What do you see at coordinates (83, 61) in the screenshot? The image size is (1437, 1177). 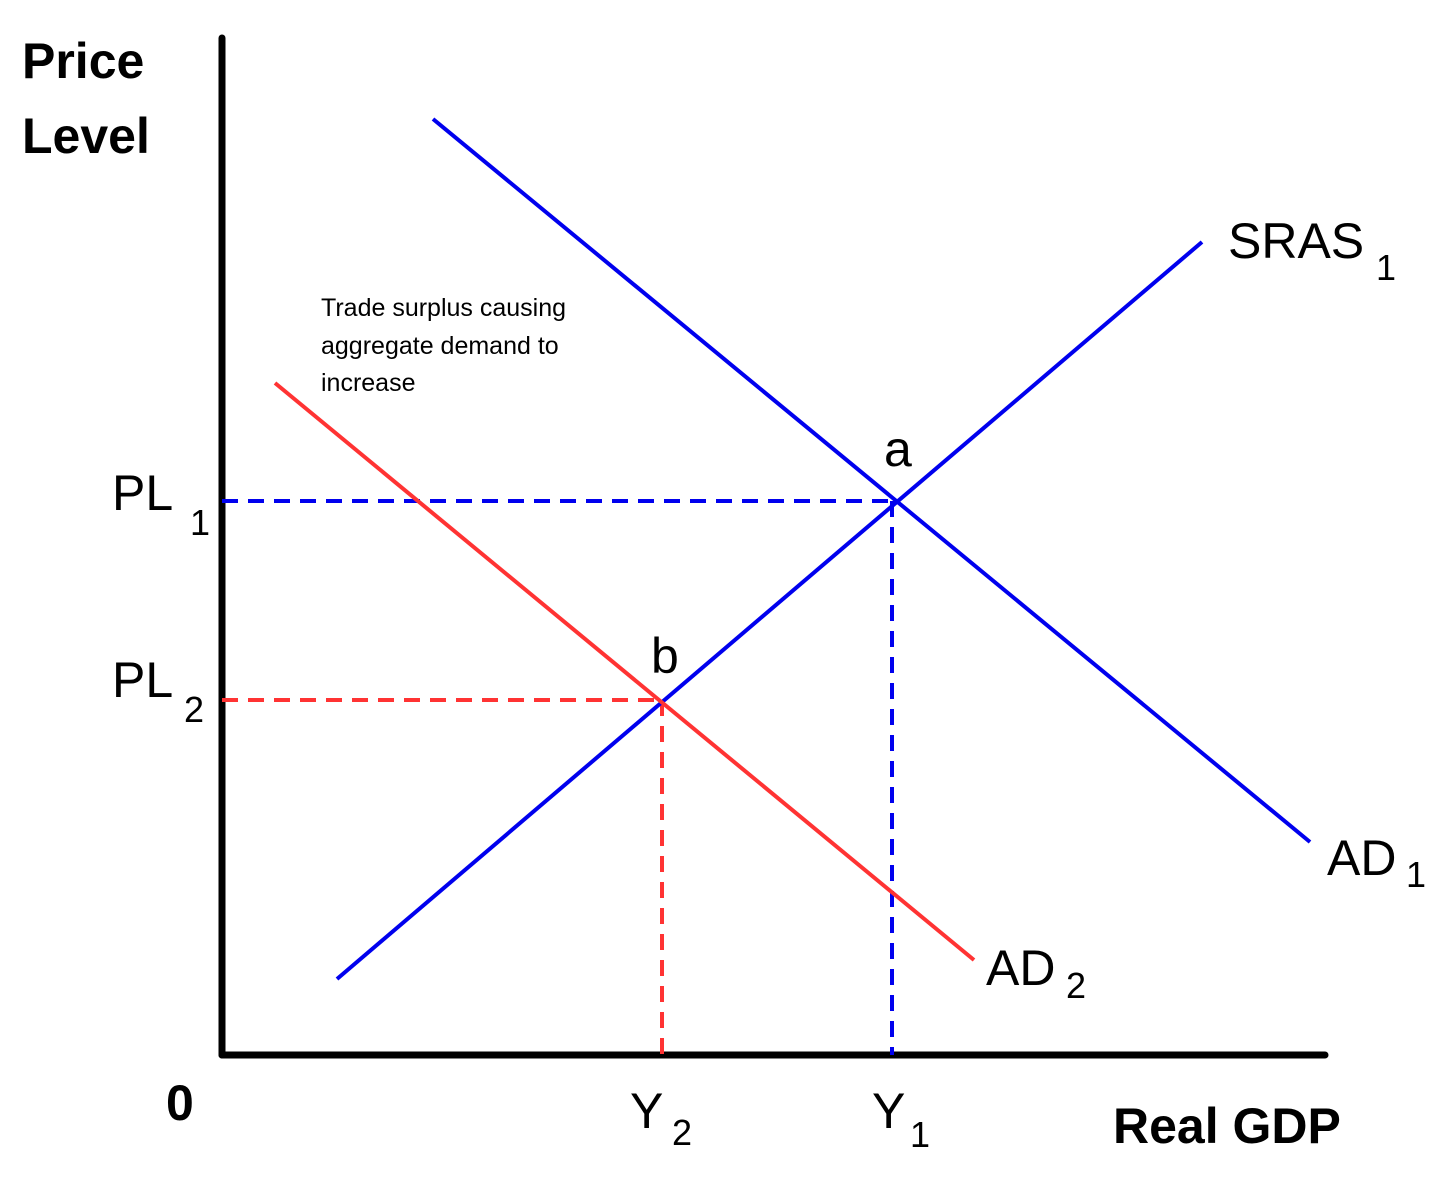 I see `y-axis-label: Price` at bounding box center [83, 61].